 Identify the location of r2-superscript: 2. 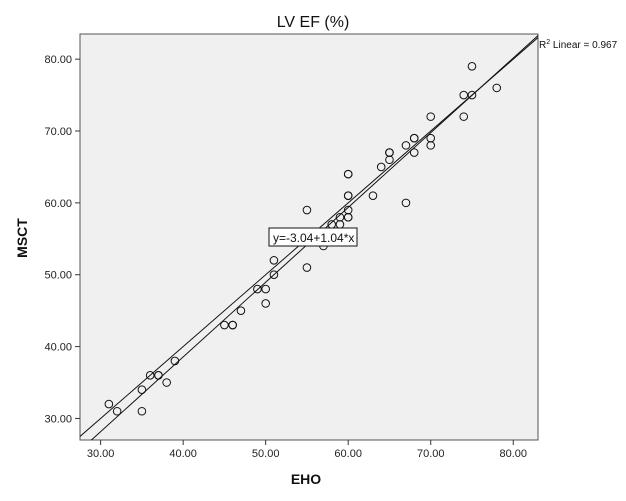
(548, 42).